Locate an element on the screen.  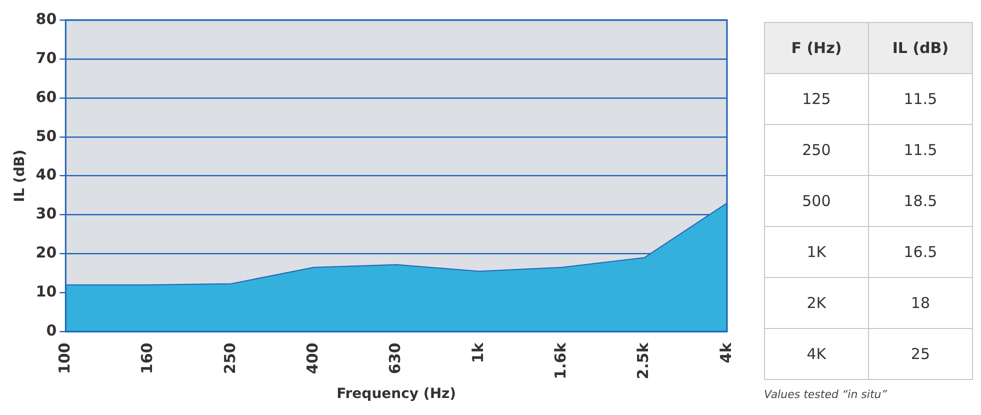
text: F (Hz) is located at coordinates (816, 48).